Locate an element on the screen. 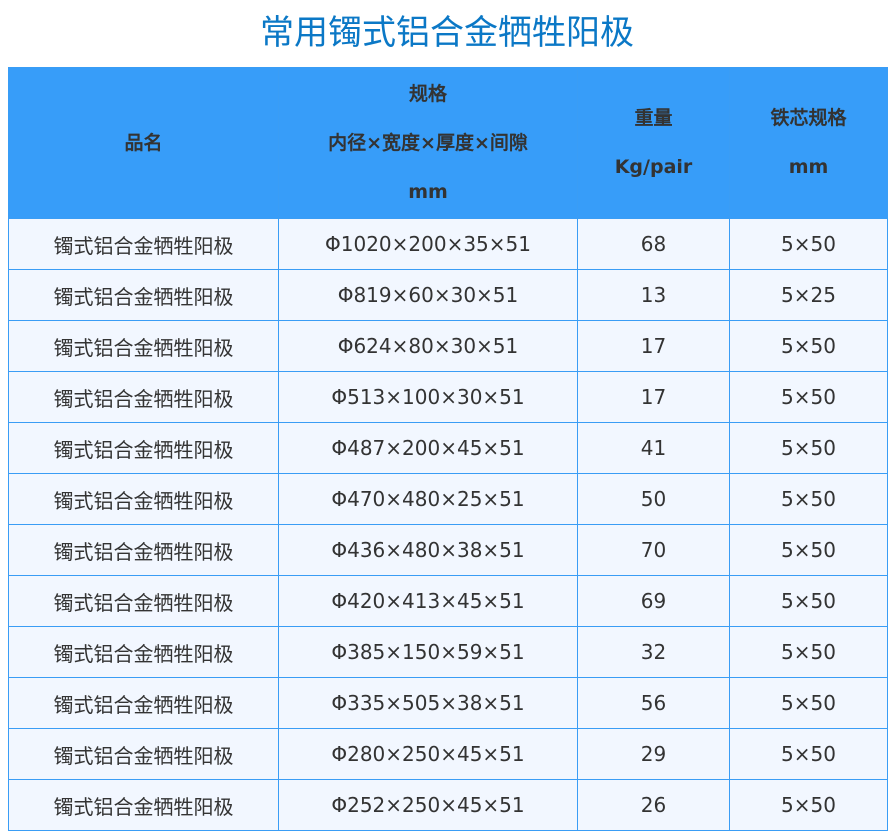 Image resolution: width=894 pixels, height=839 pixels. cell-specification: Φ335×505×38×51 is located at coordinates (428, 703).